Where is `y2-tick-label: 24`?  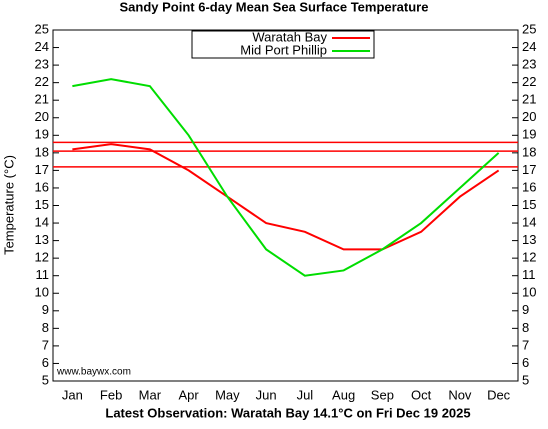 y2-tick-label: 24 is located at coordinates (529, 46).